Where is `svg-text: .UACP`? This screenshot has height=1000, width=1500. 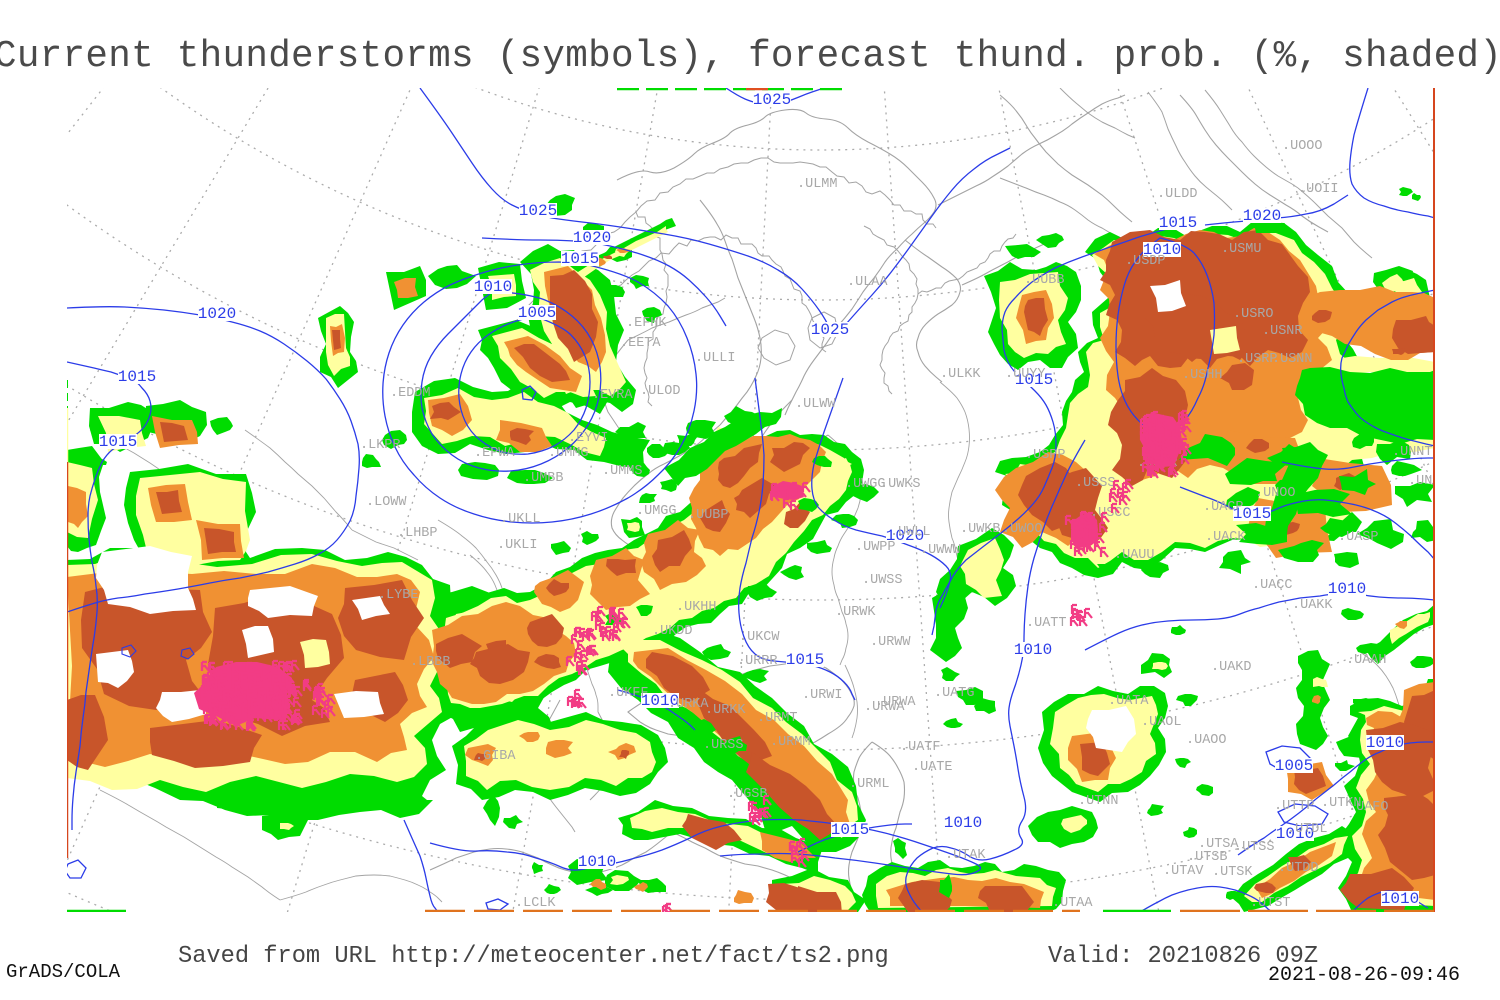
svg-text: .UACP is located at coordinates (1223, 507).